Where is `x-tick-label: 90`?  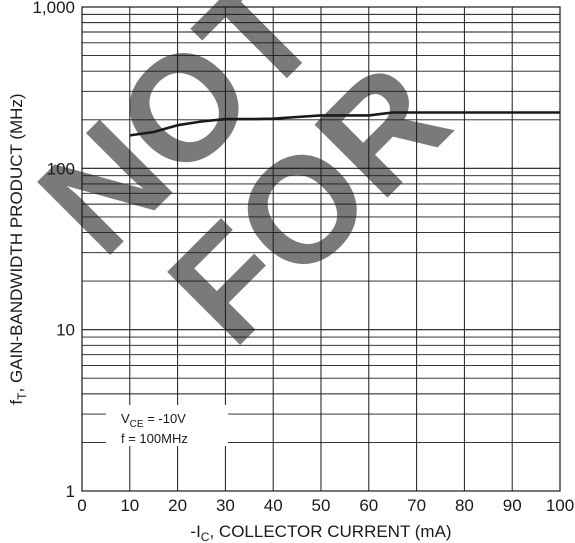
x-tick-label: 90 is located at coordinates (512, 505).